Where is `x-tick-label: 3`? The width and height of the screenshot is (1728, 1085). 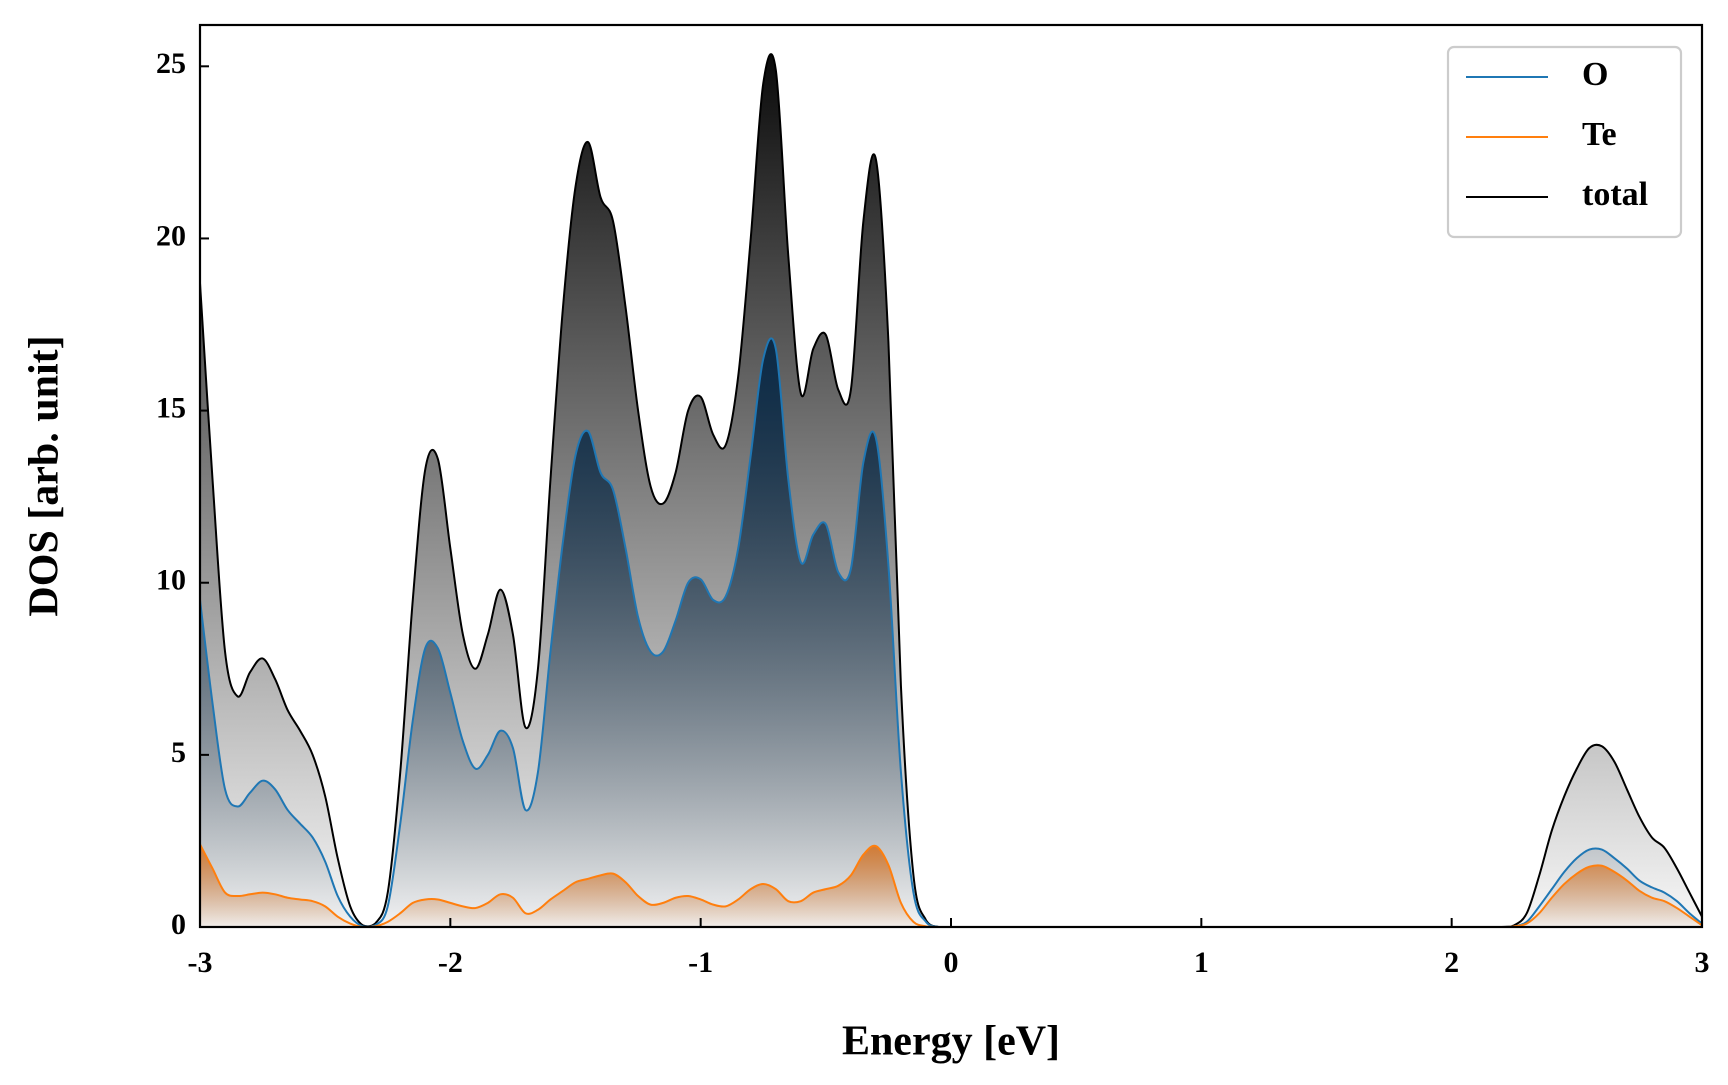
x-tick-label: 3 is located at coordinates (1702, 962).